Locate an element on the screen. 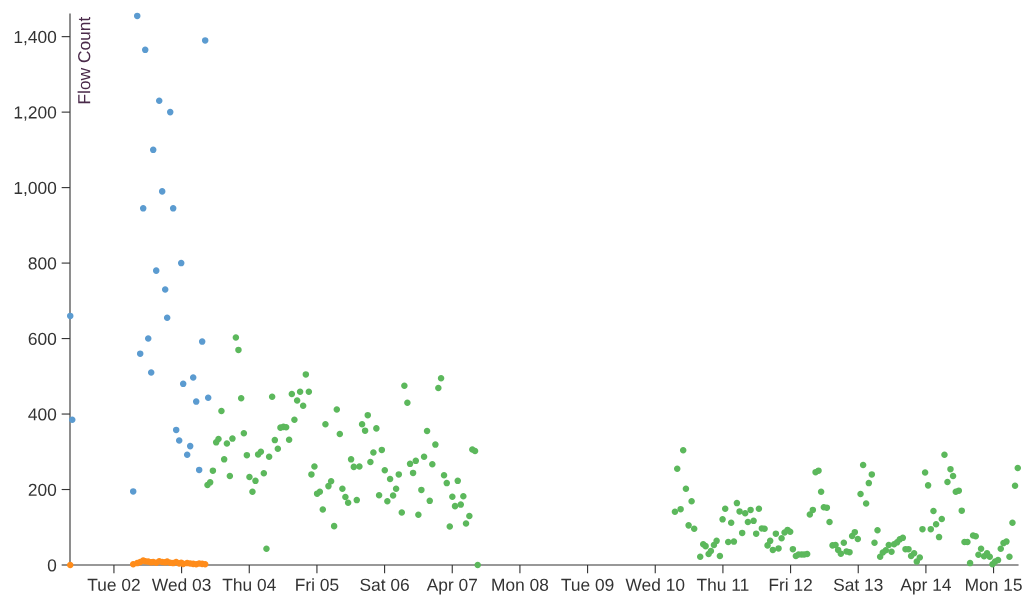 The width and height of the screenshot is (1028, 596). x-tick-label: Tue 02 is located at coordinates (113, 584).